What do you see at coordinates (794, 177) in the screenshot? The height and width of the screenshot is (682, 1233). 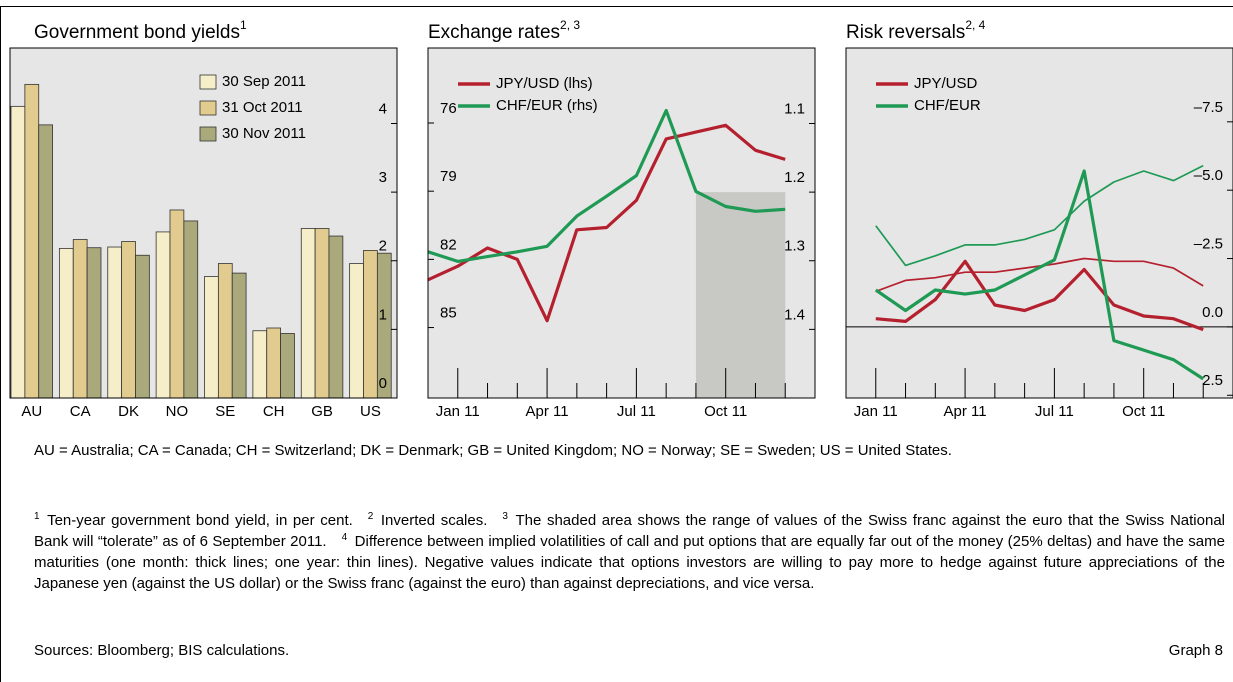 I see `y-tick-label: 1.2` at bounding box center [794, 177].